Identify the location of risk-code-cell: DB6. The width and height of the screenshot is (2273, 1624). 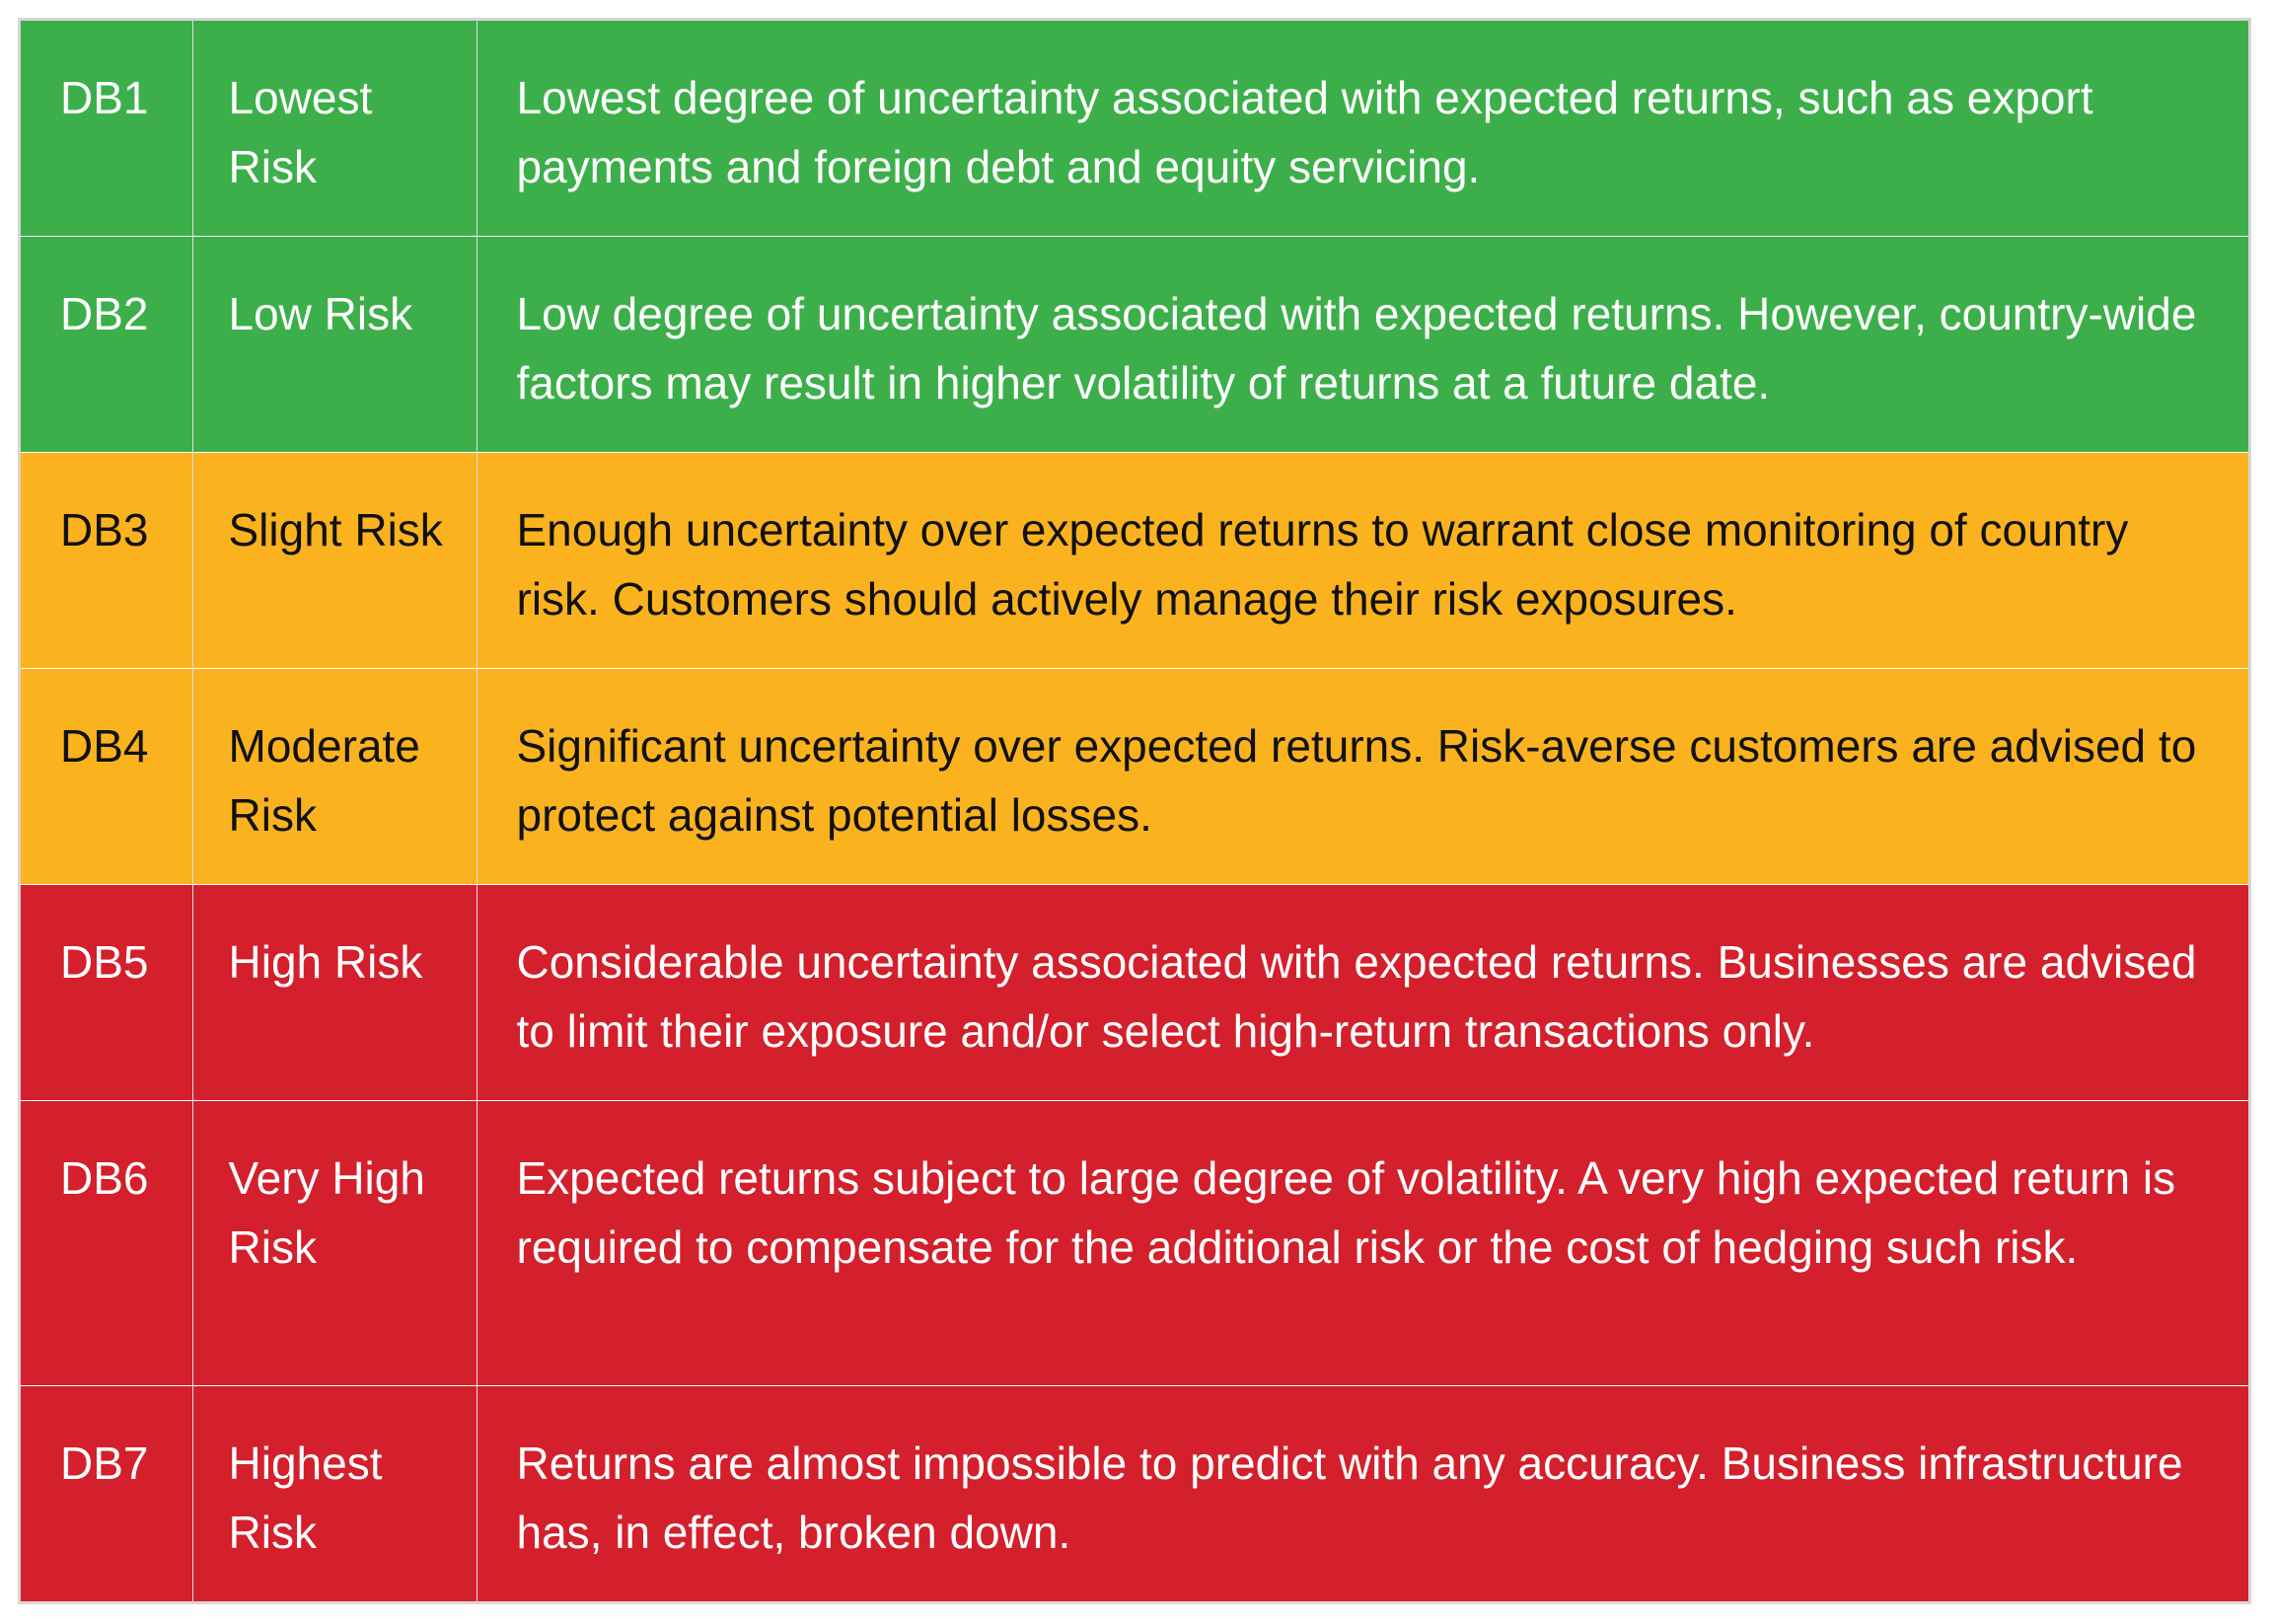
(107, 1243).